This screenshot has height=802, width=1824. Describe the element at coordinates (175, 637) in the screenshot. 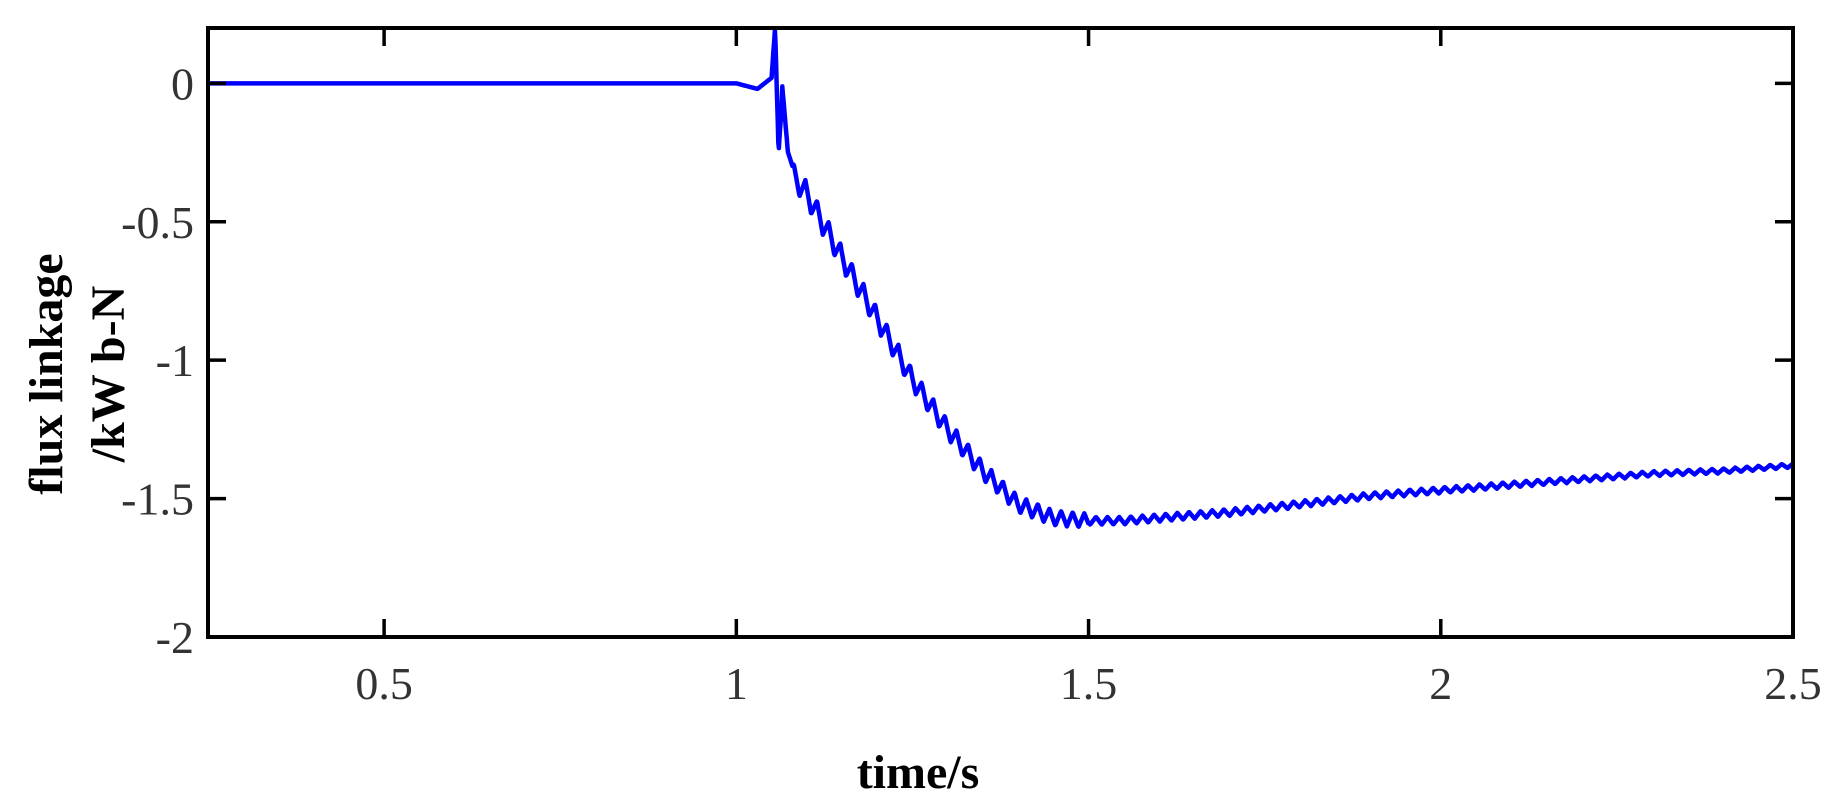

I see `y-tick-label: -2` at that location.